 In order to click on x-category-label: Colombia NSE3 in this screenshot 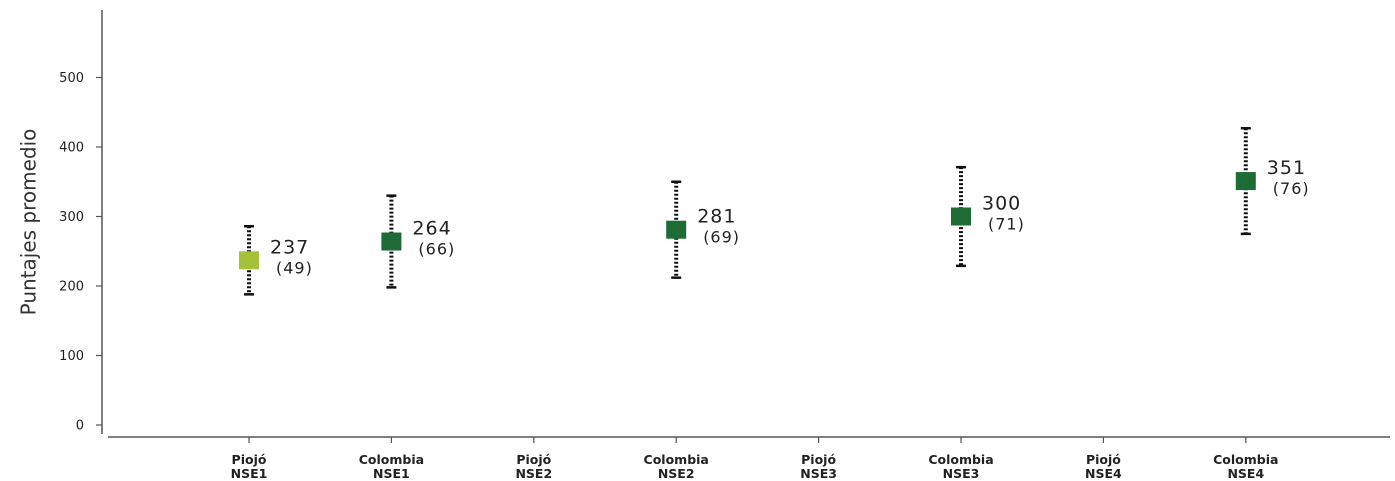, I will do `click(960, 466)`.